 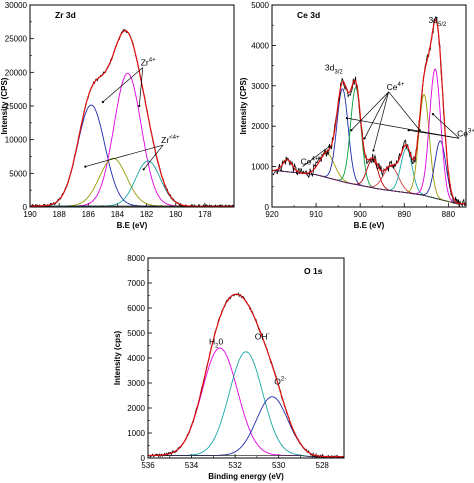 What do you see at coordinates (136, 258) in the screenshot?
I see `y-tick-label: 8000` at bounding box center [136, 258].